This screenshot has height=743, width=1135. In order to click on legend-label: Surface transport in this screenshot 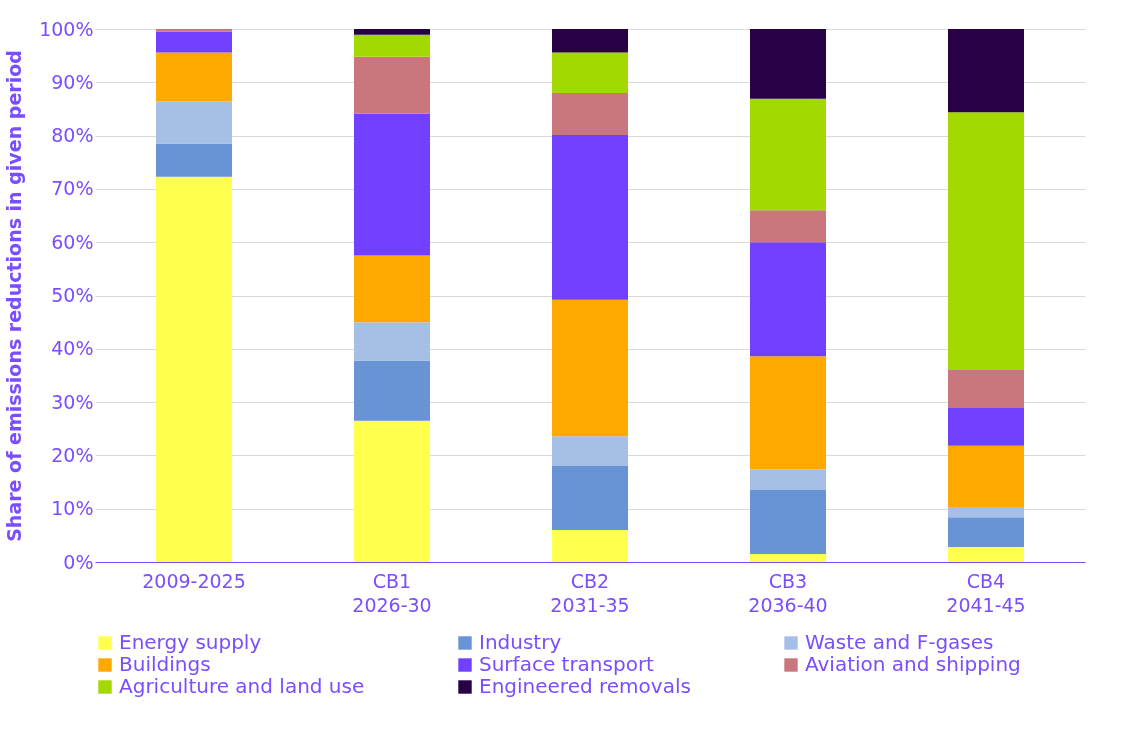, I will do `click(567, 664)`.